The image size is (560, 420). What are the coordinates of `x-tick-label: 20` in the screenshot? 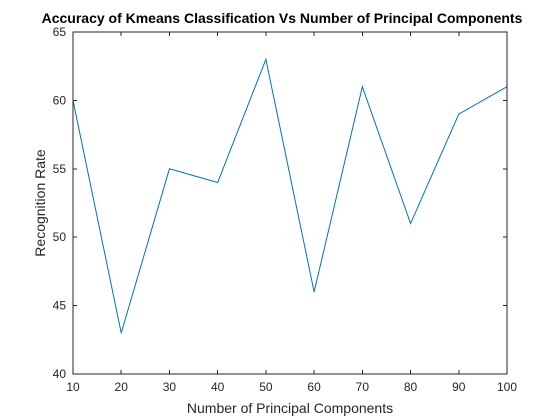 It's located at (122, 387).